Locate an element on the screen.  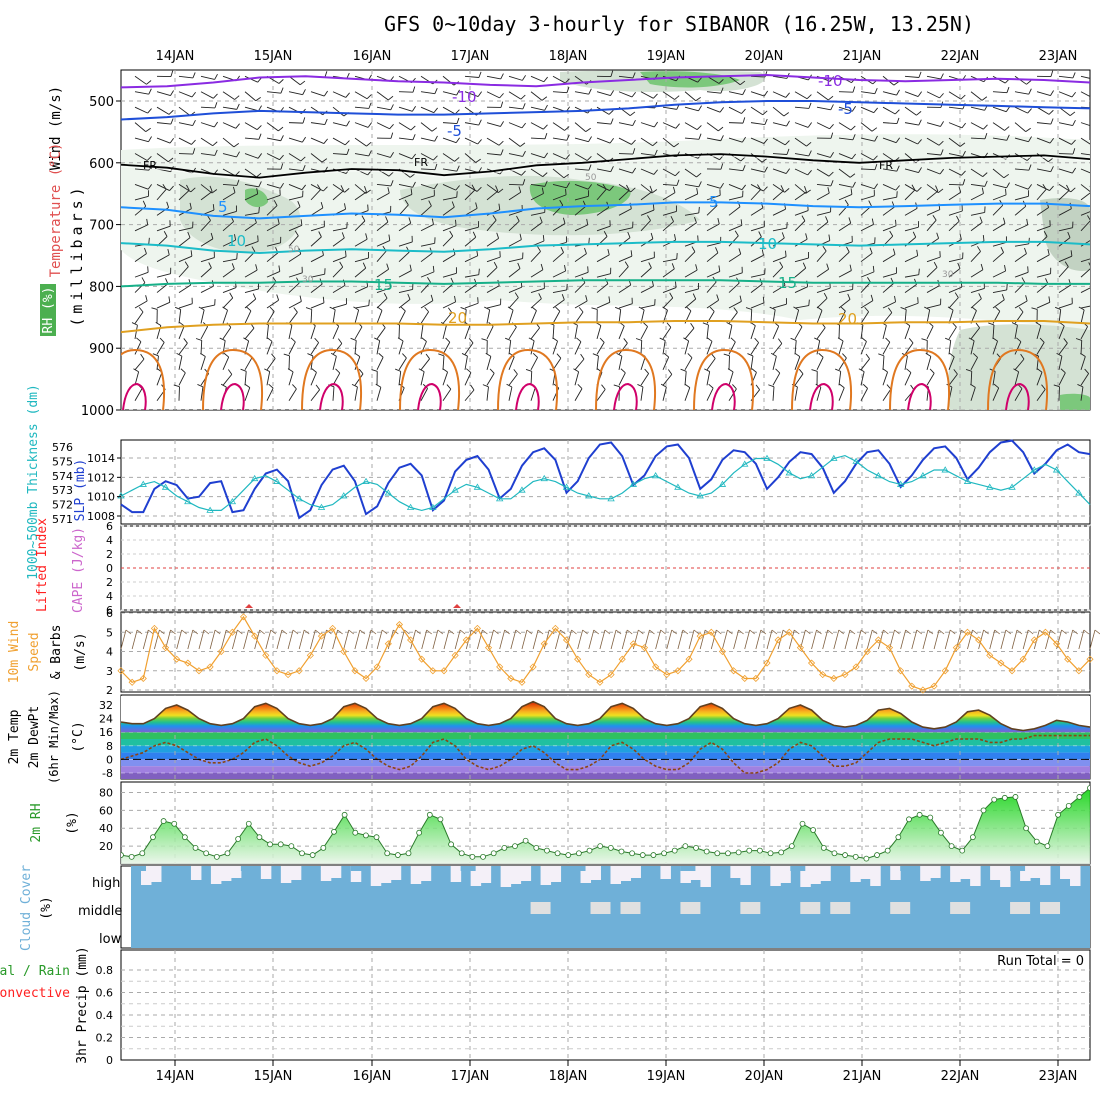
temp-mask is located at coordinates (605, 713).